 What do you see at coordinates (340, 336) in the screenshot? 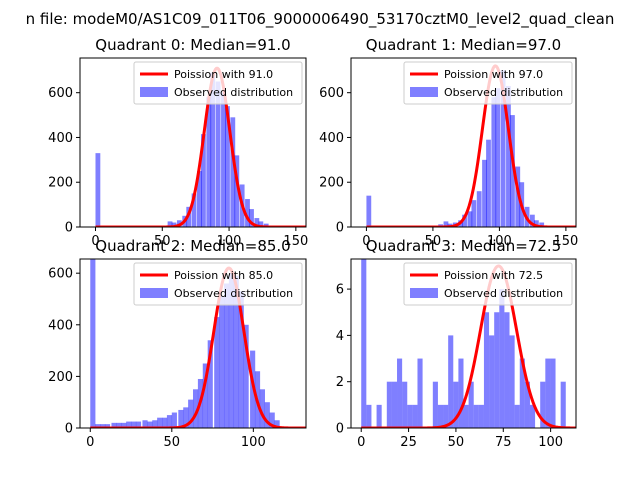
I see `y-tick-label: 4` at bounding box center [340, 336].